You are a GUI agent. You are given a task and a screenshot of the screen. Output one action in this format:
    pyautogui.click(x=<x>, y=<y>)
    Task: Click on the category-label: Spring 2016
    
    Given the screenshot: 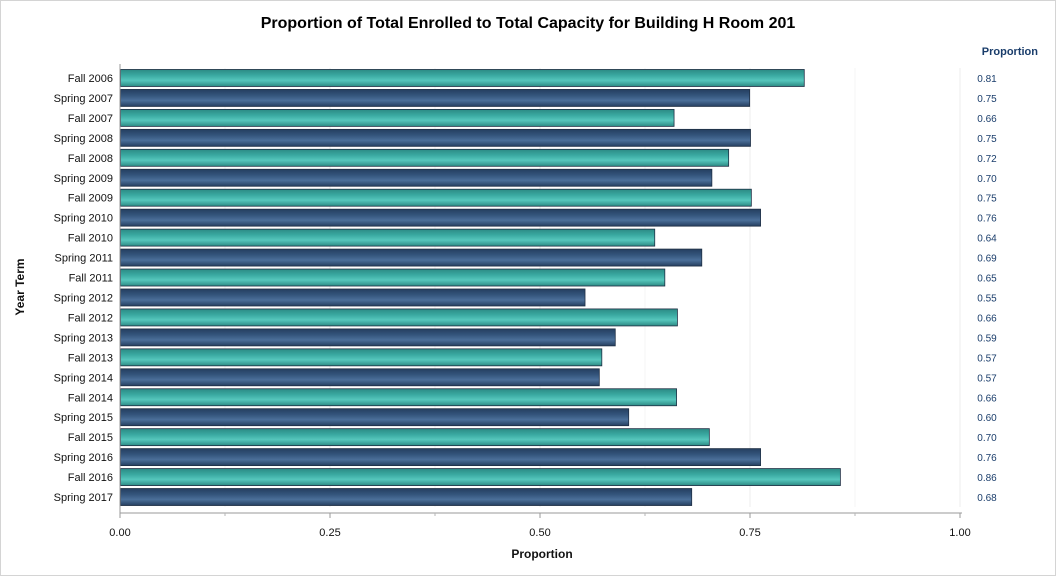 What is the action you would take?
    pyautogui.click(x=83, y=458)
    